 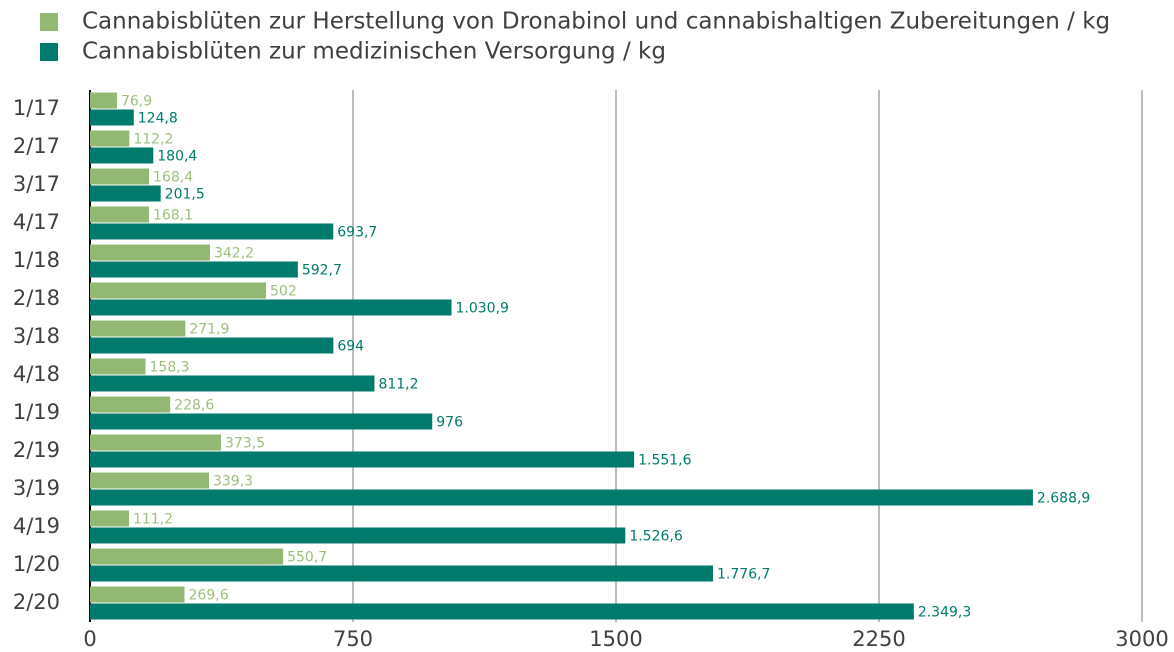 What do you see at coordinates (36, 564) in the screenshot?
I see `y-tick-label: 1/20` at bounding box center [36, 564].